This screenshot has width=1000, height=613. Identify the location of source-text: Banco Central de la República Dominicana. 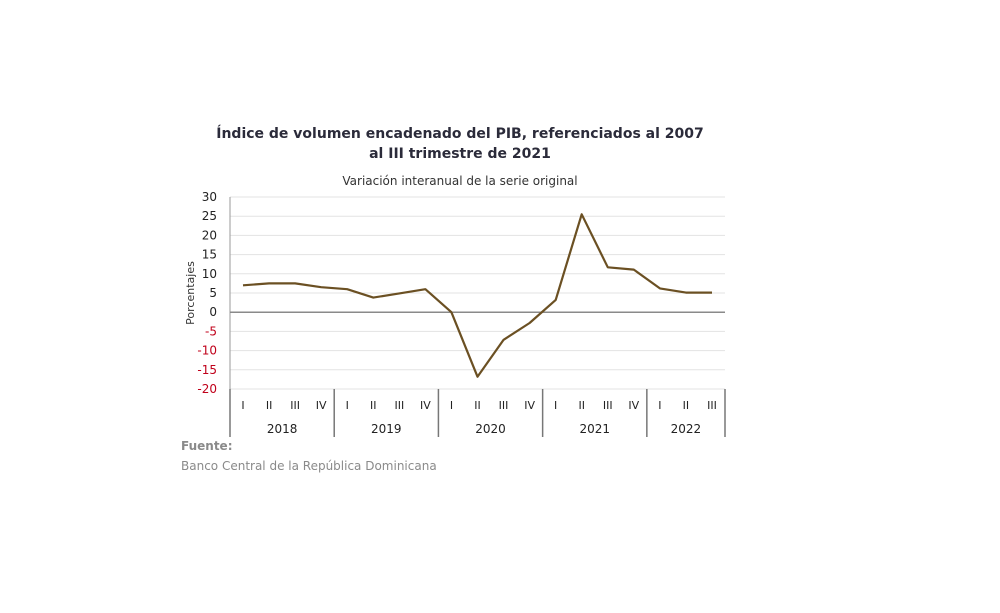
(309, 466).